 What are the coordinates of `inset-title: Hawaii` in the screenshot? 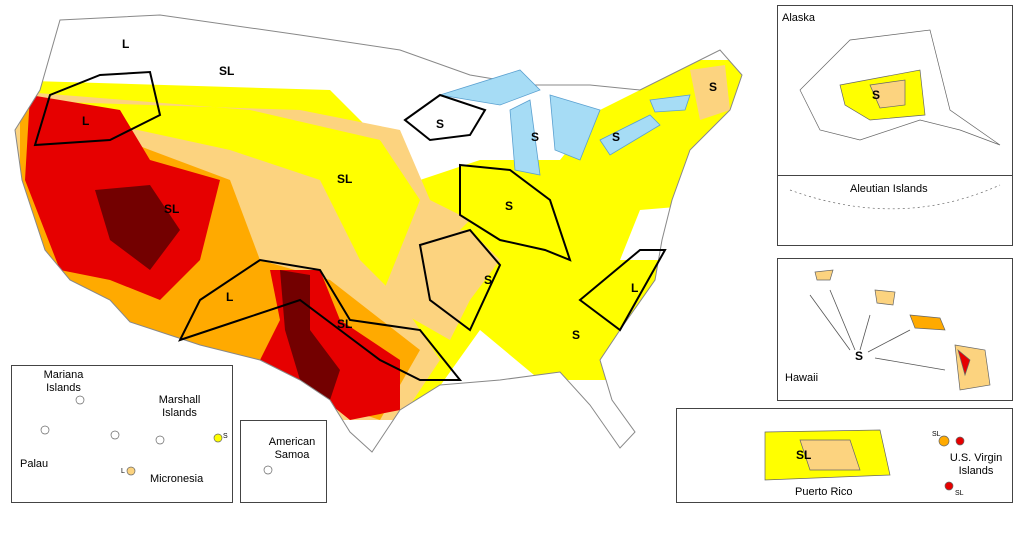 It's located at (802, 378).